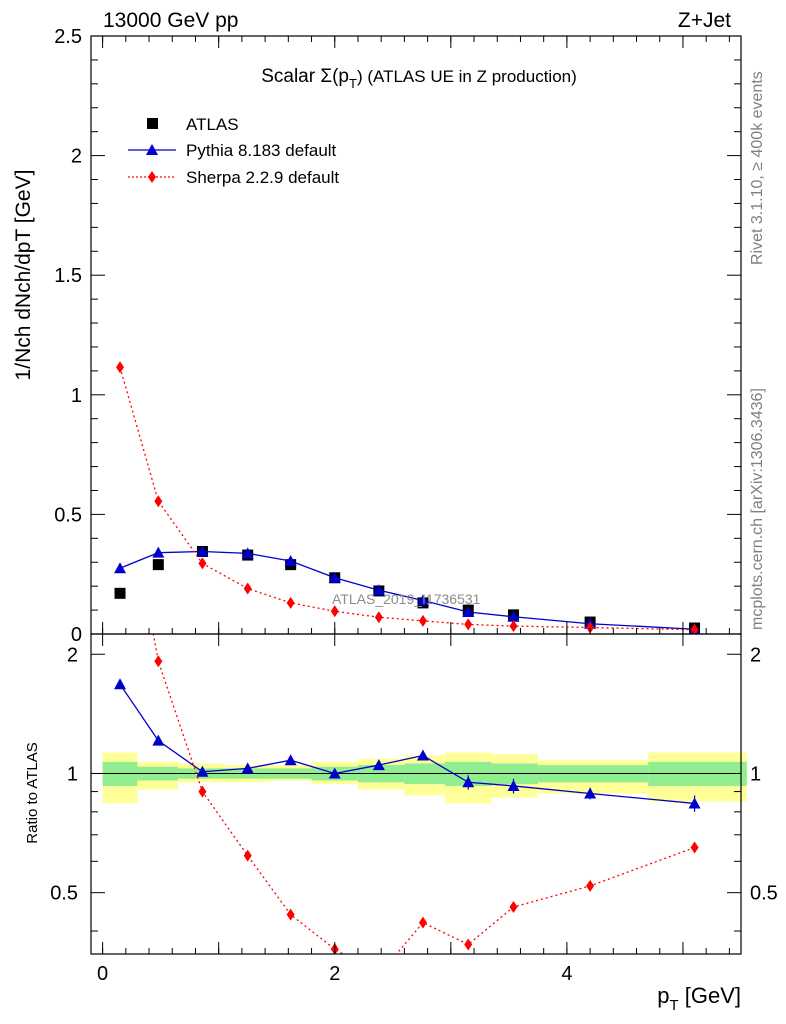 This screenshot has width=786, height=1024. I want to click on ratio-tick-label: 1, so click(72, 774).